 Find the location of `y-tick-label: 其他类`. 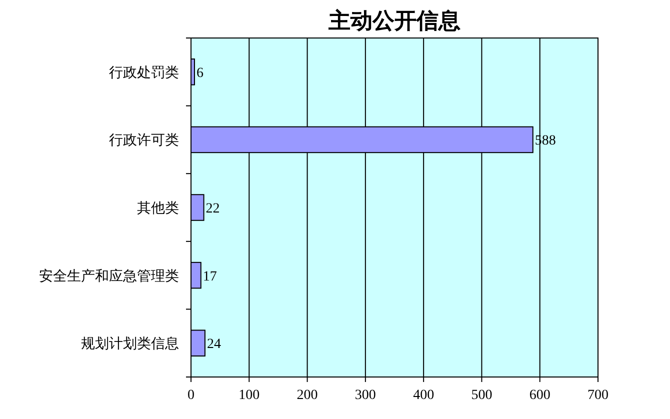

y-tick-label: 其他类 is located at coordinates (158, 208).